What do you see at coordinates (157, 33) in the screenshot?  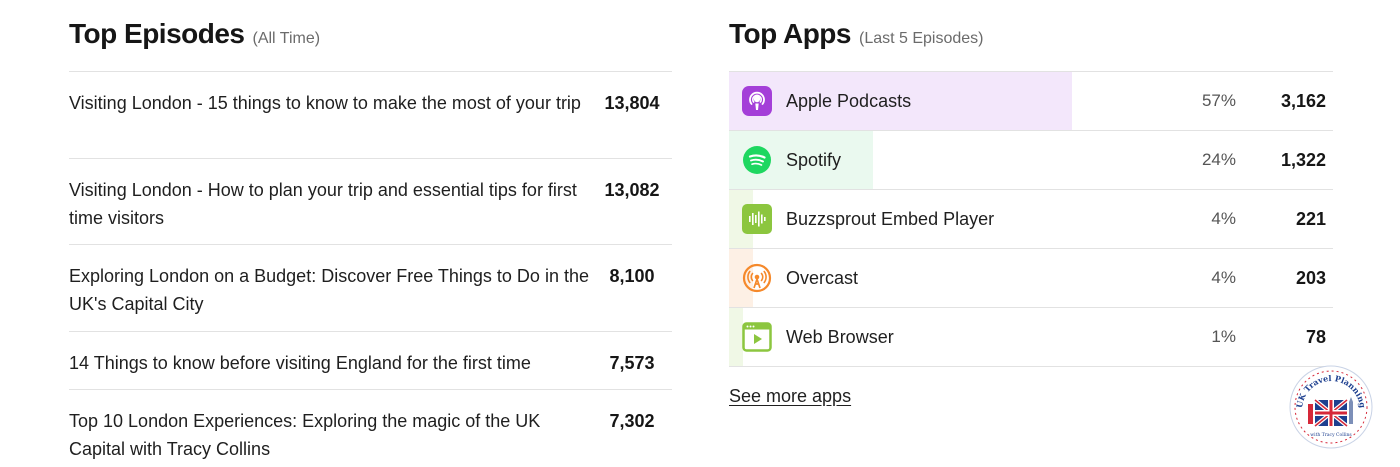 I see `top-episodes-title: Top Episodes` at bounding box center [157, 33].